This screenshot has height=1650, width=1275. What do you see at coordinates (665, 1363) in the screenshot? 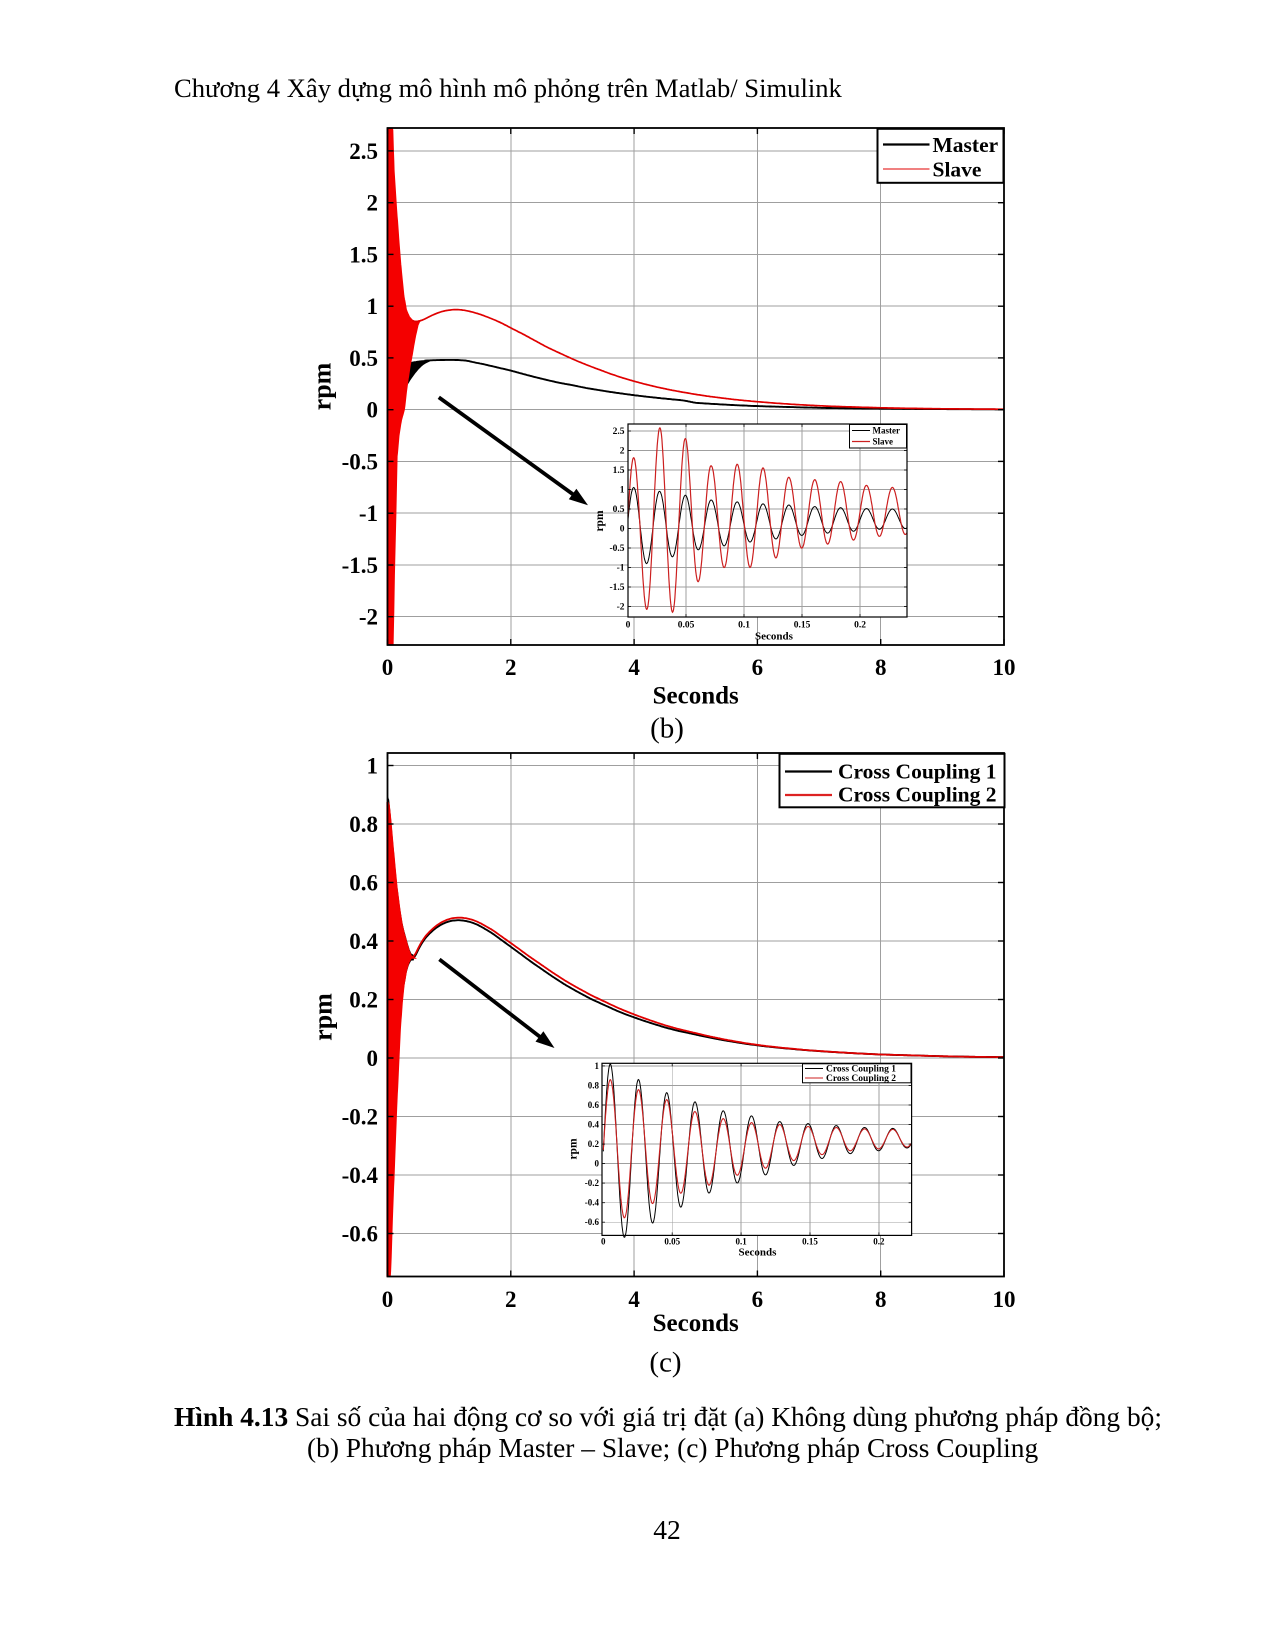
I see `svg-text: (c)` at bounding box center [665, 1363].